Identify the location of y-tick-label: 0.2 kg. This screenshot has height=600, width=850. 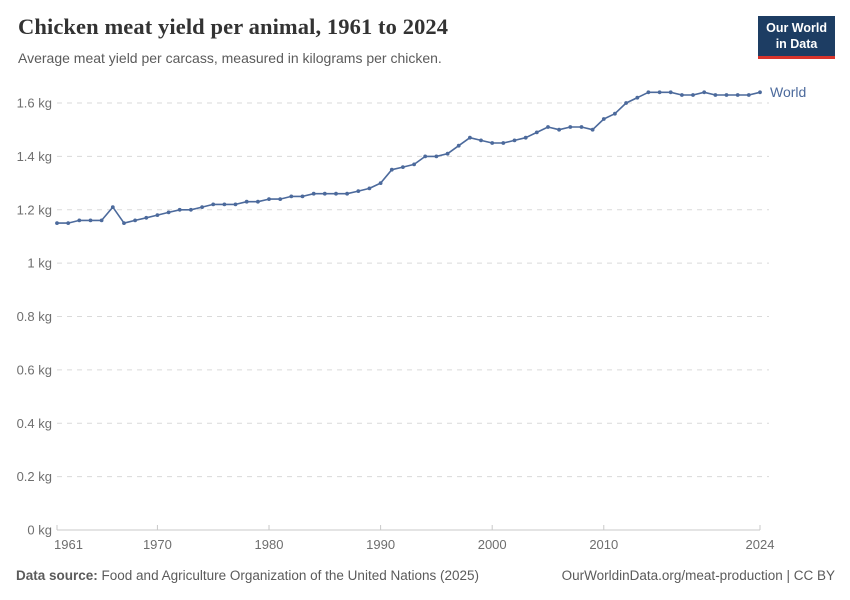
(34, 476).